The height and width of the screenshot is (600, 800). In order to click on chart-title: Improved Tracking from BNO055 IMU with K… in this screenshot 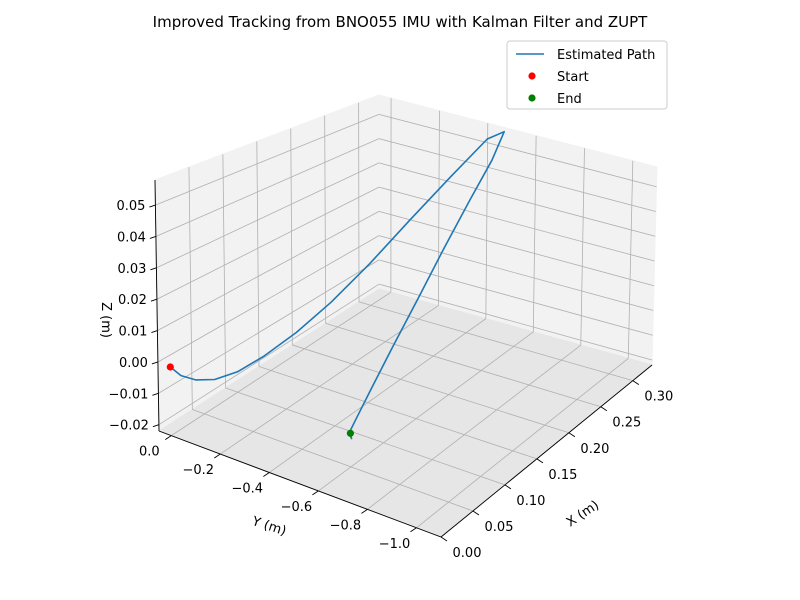, I will do `click(400, 22)`.